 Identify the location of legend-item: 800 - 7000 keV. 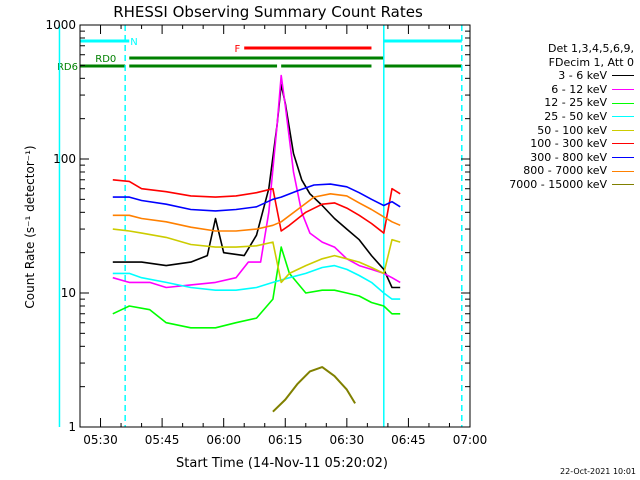
(571, 171).